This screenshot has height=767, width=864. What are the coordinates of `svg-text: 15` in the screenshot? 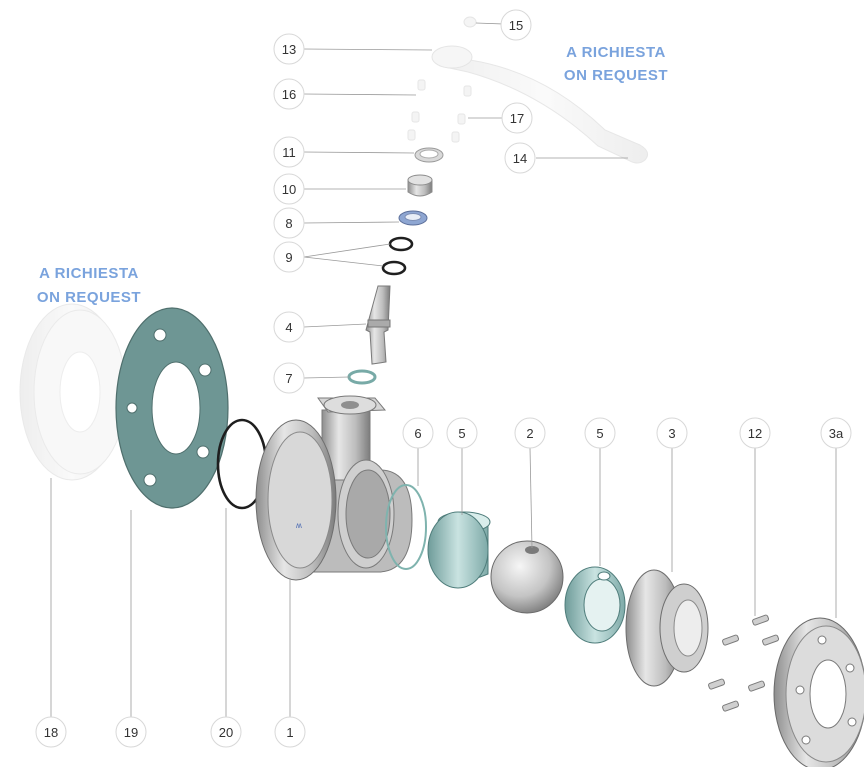 It's located at (516, 25).